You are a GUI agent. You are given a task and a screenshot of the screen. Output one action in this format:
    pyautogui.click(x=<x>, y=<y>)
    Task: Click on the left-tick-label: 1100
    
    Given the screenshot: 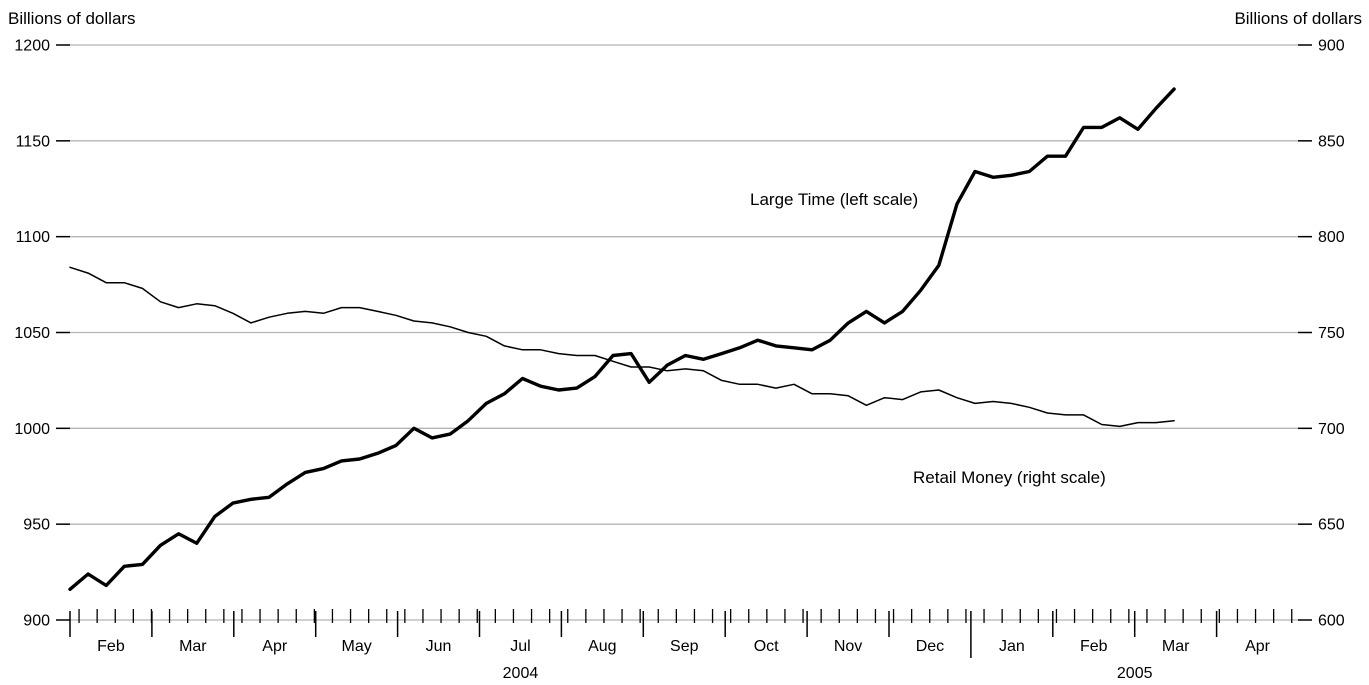 What is the action you would take?
    pyautogui.click(x=33, y=237)
    